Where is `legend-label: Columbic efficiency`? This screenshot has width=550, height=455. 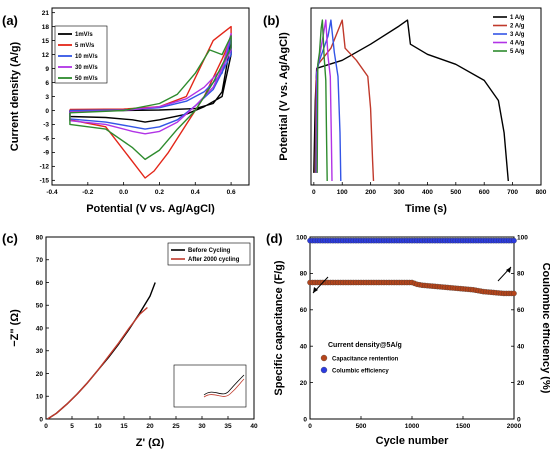
legend-label: Columbic efficiency is located at coordinates (360, 372).